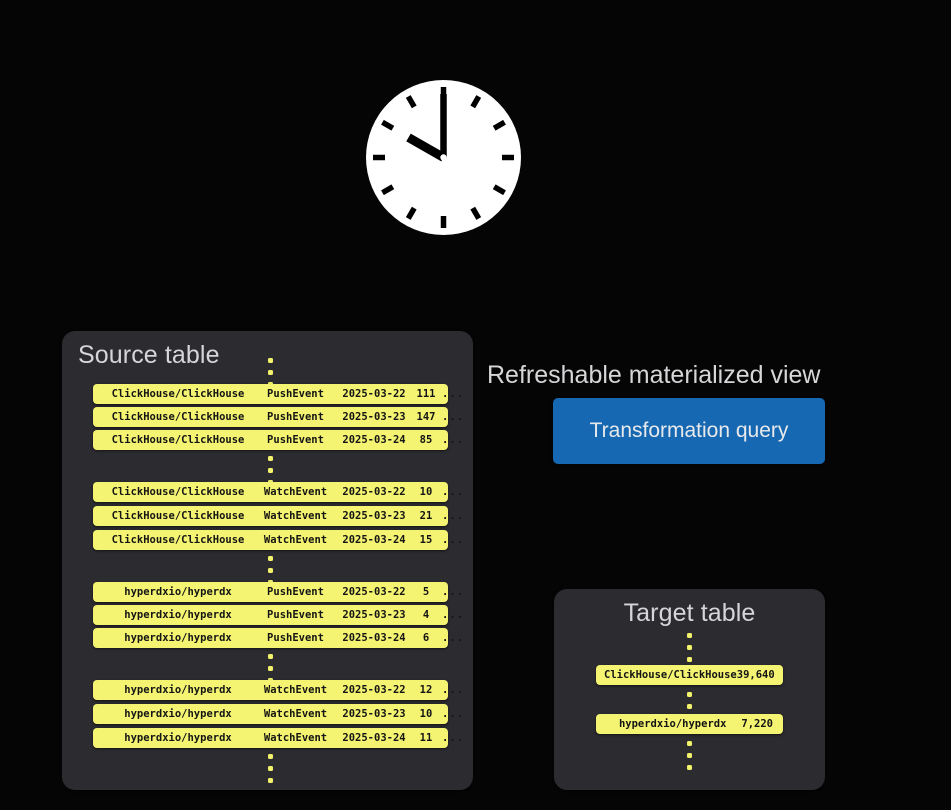  What do you see at coordinates (755, 675) in the screenshot?
I see `cell-count: 39,640` at bounding box center [755, 675].